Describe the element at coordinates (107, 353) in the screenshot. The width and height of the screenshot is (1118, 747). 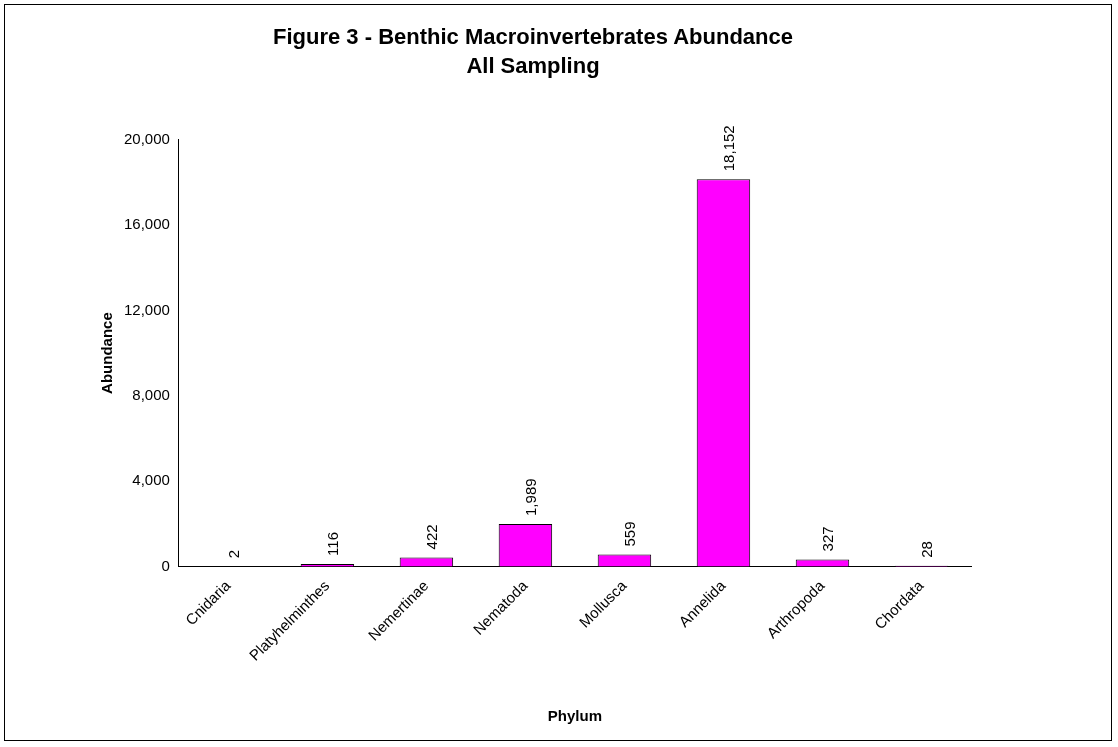
I see `y-axis-title: Abundance` at that location.